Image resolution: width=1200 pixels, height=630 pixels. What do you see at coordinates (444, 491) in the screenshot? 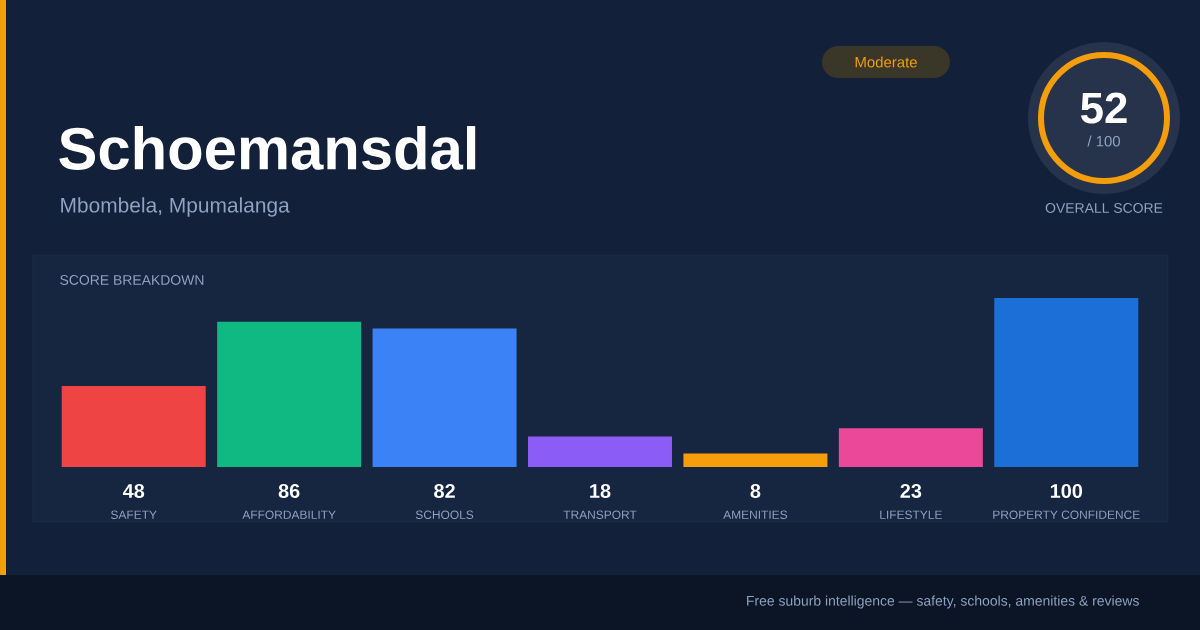
I see `data-label: 82` at bounding box center [444, 491].